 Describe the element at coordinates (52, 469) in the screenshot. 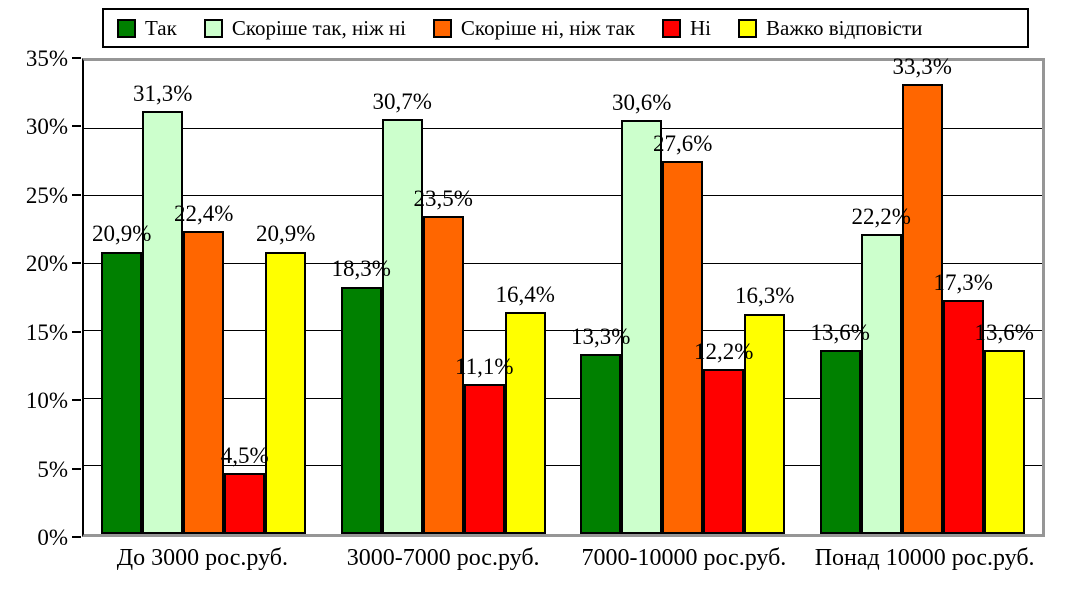

I see `y-tick-label: 5%` at that location.